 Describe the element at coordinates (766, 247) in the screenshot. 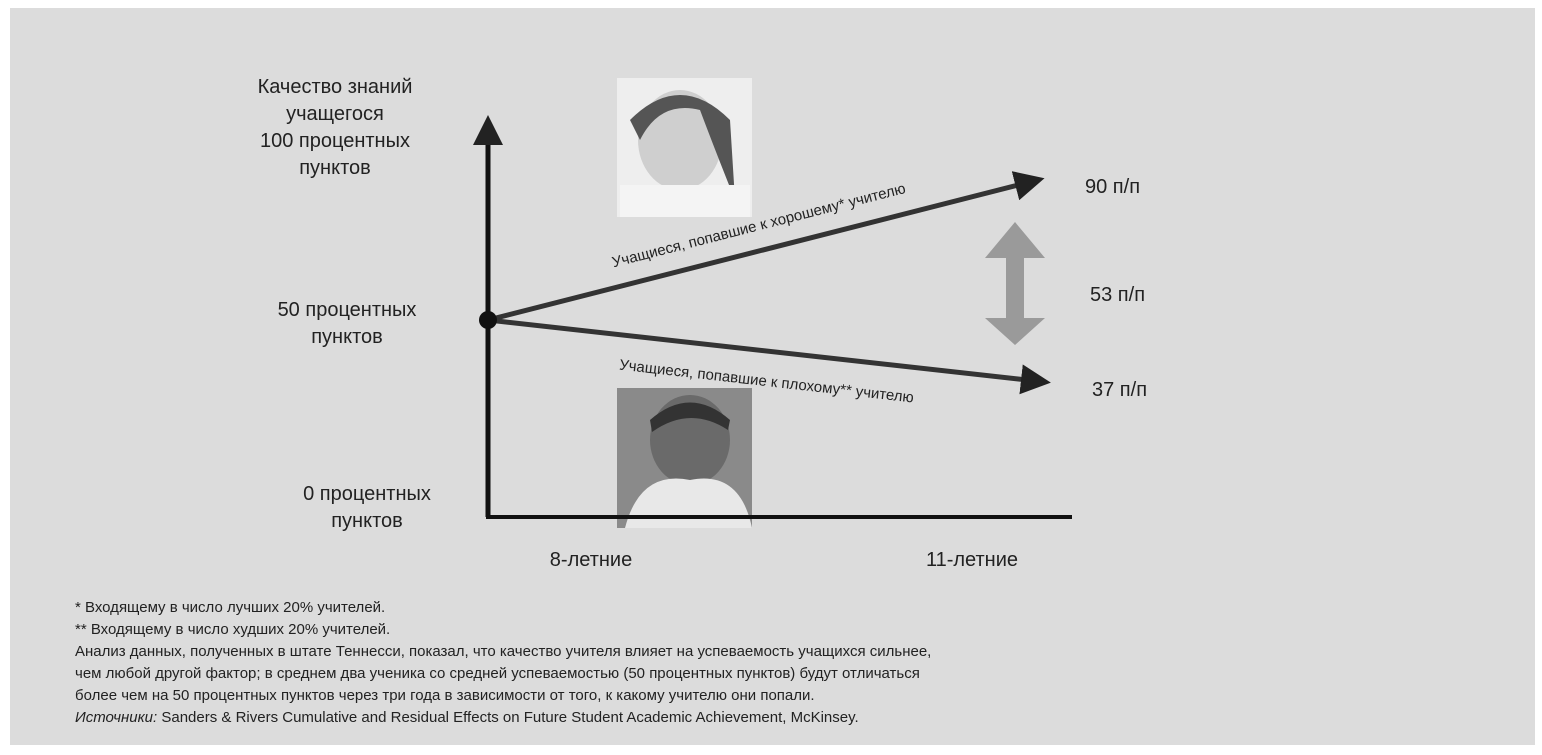

I see `arrow-good` at that location.